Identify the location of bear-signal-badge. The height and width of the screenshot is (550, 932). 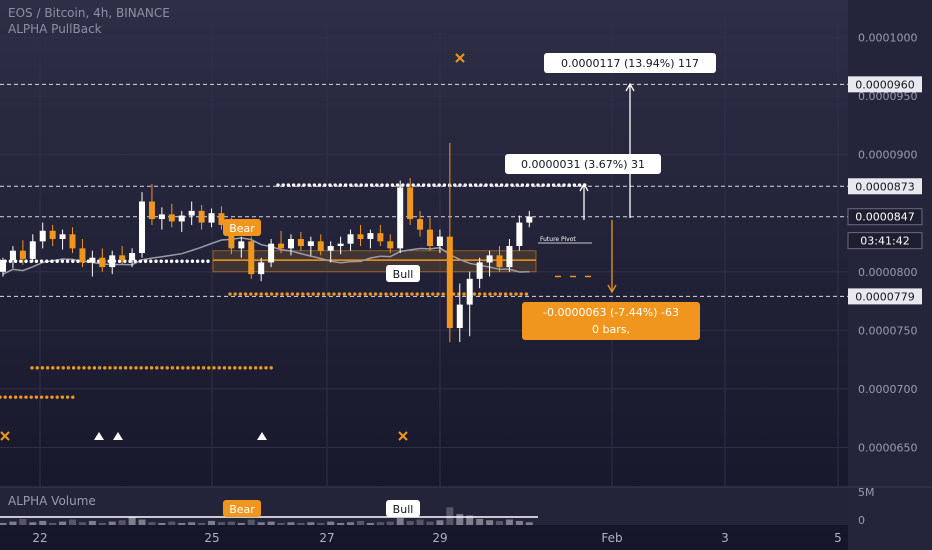
(242, 227).